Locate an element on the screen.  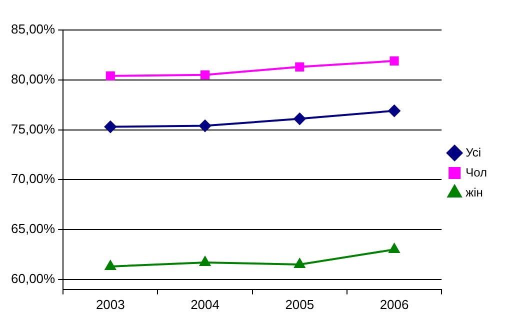
y-tick-label: 60,00% is located at coordinates (33, 278).